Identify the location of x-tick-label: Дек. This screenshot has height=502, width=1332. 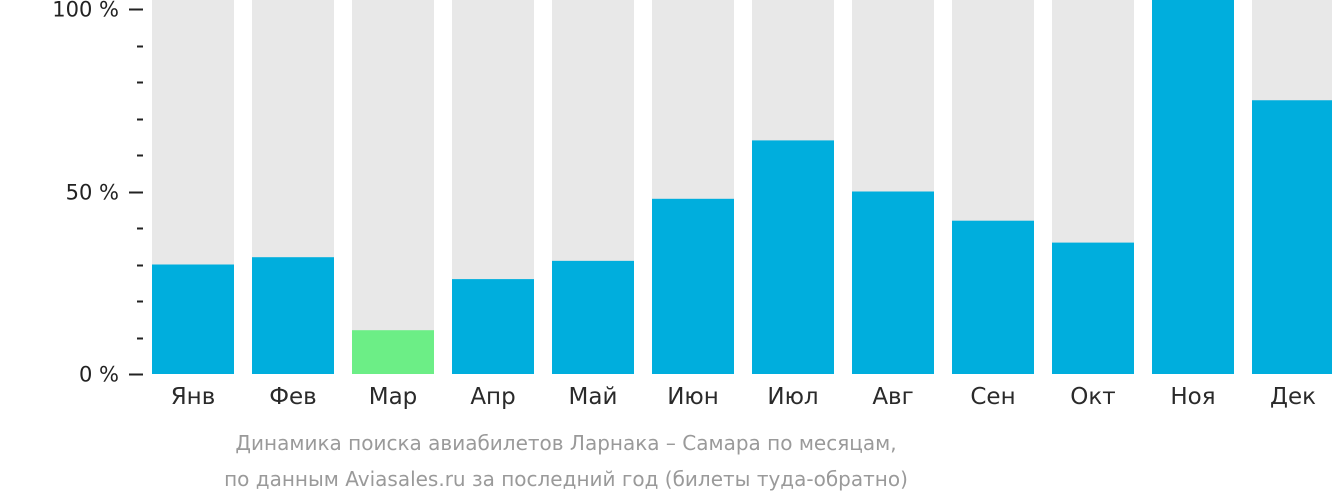
(1293, 397).